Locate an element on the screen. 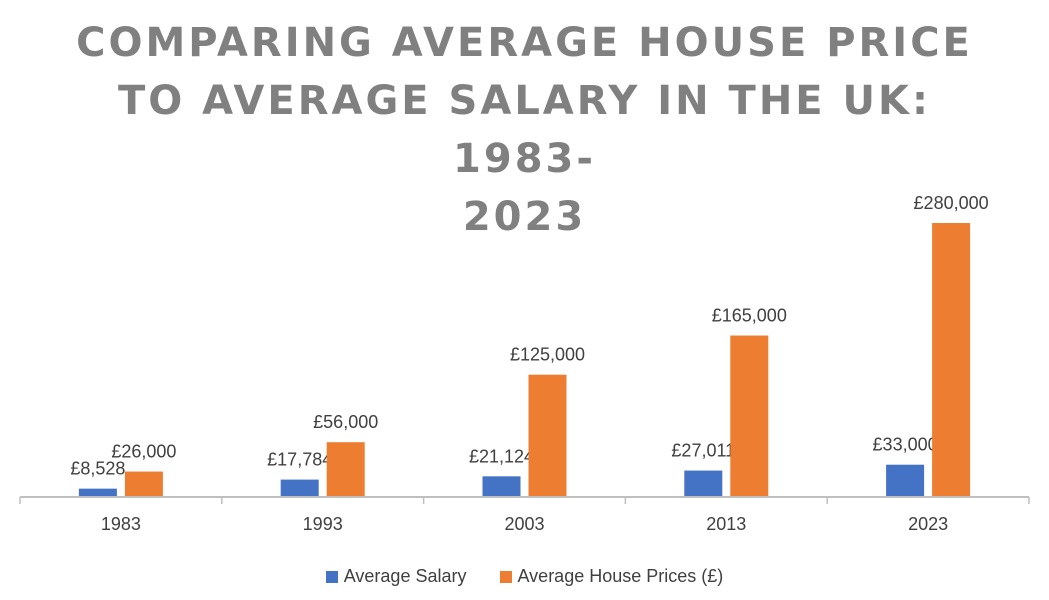 The height and width of the screenshot is (600, 1049). legend-item-salary: Average Salary is located at coordinates (396, 576).